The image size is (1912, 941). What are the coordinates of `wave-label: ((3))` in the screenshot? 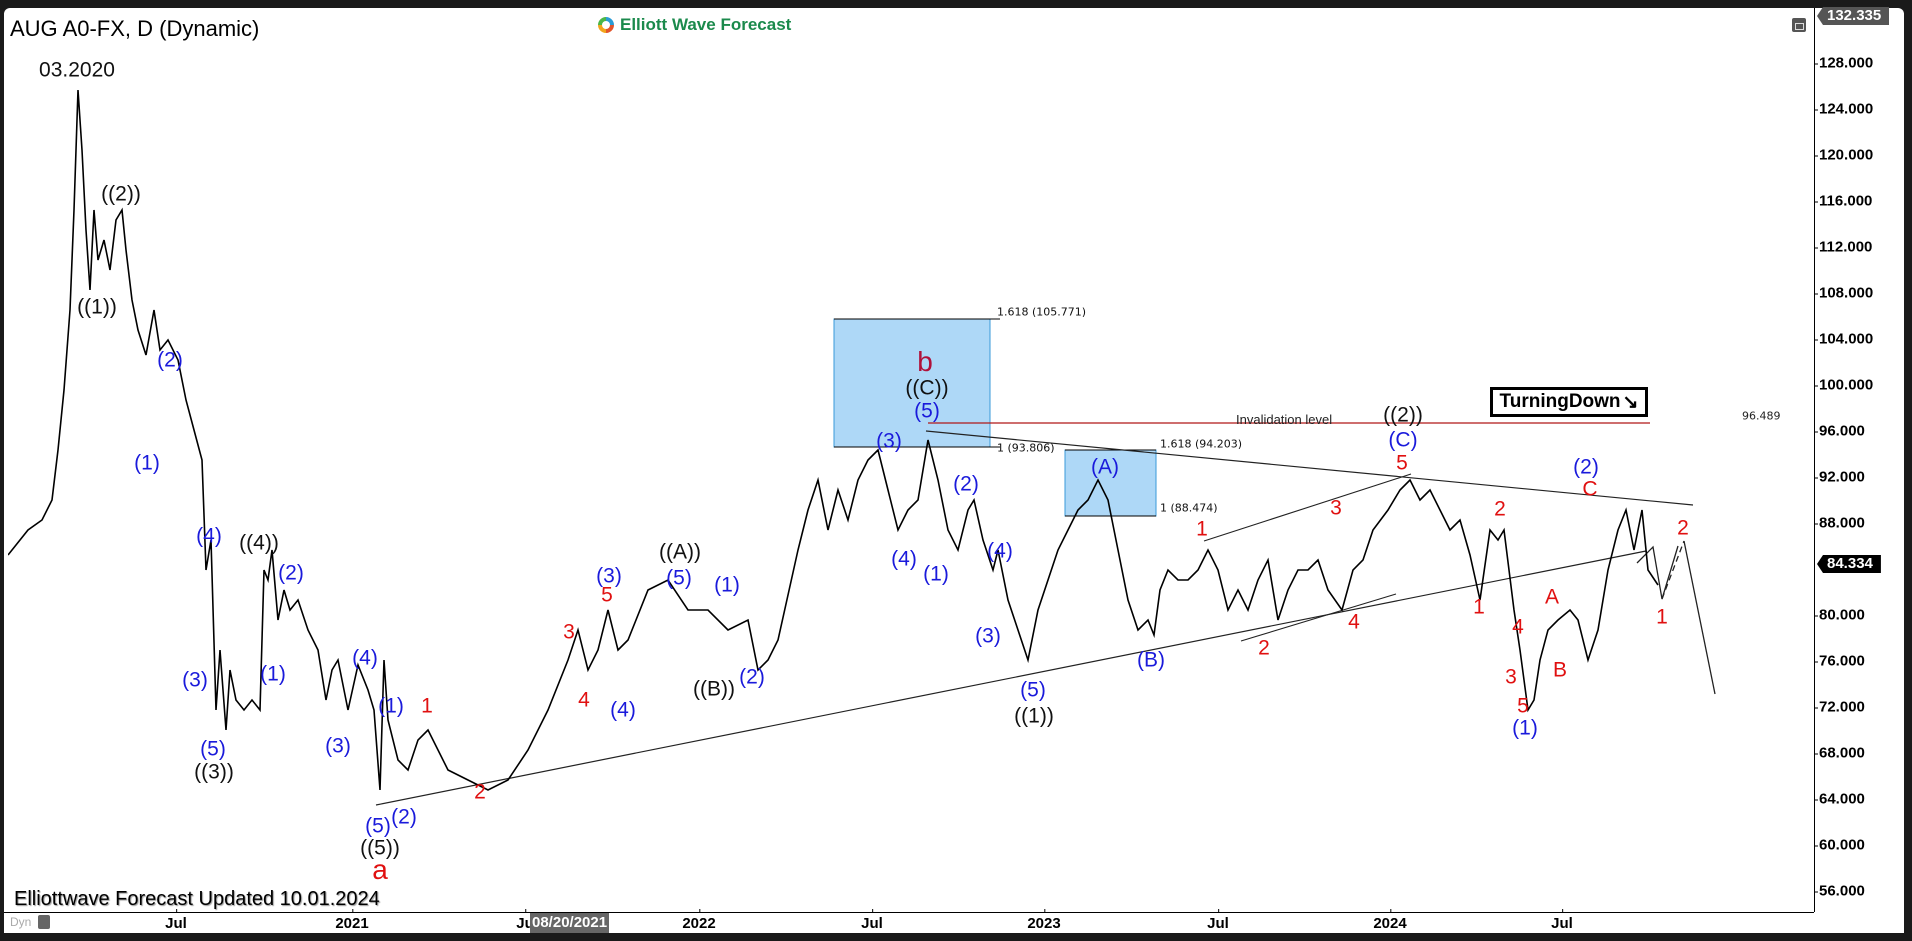 It's located at (214, 772).